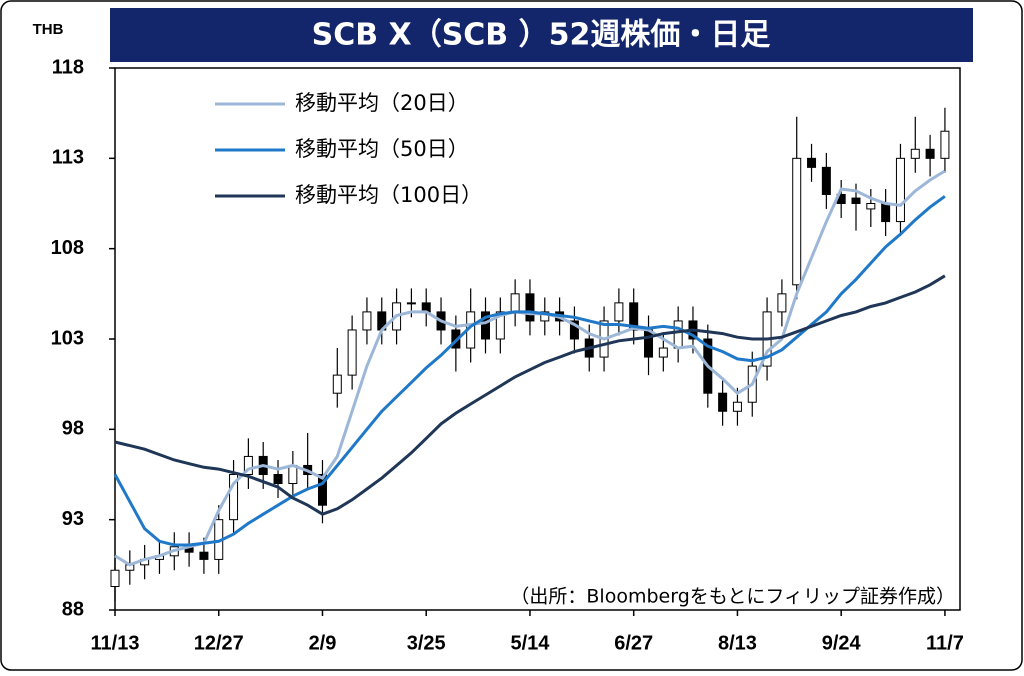 This screenshot has width=1024, height=676. Describe the element at coordinates (115, 643) in the screenshot. I see `x-tick-label: 11/13` at that location.